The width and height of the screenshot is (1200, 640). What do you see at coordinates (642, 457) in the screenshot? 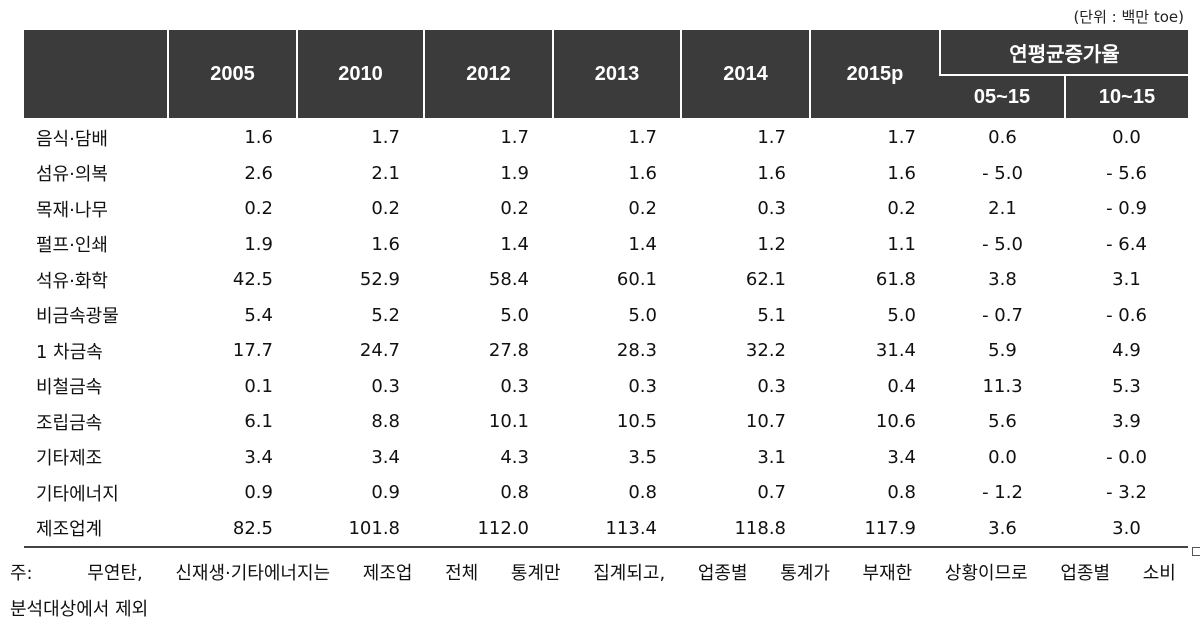
I see `value-cell: 3.5` at bounding box center [642, 457].